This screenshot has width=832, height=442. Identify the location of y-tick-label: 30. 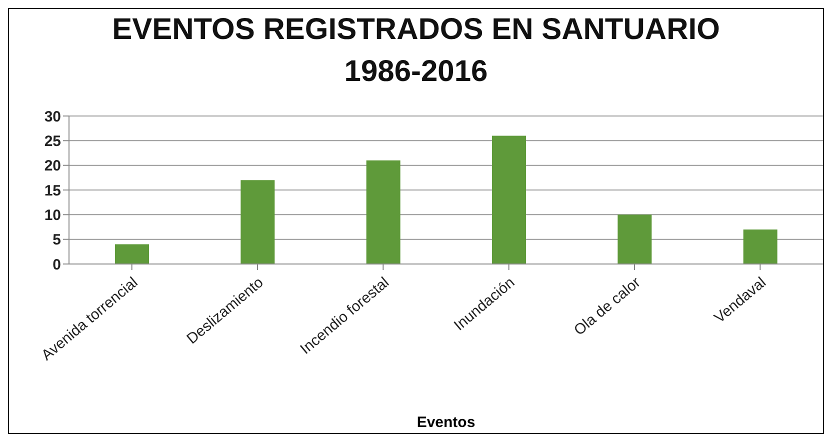
(52, 117).